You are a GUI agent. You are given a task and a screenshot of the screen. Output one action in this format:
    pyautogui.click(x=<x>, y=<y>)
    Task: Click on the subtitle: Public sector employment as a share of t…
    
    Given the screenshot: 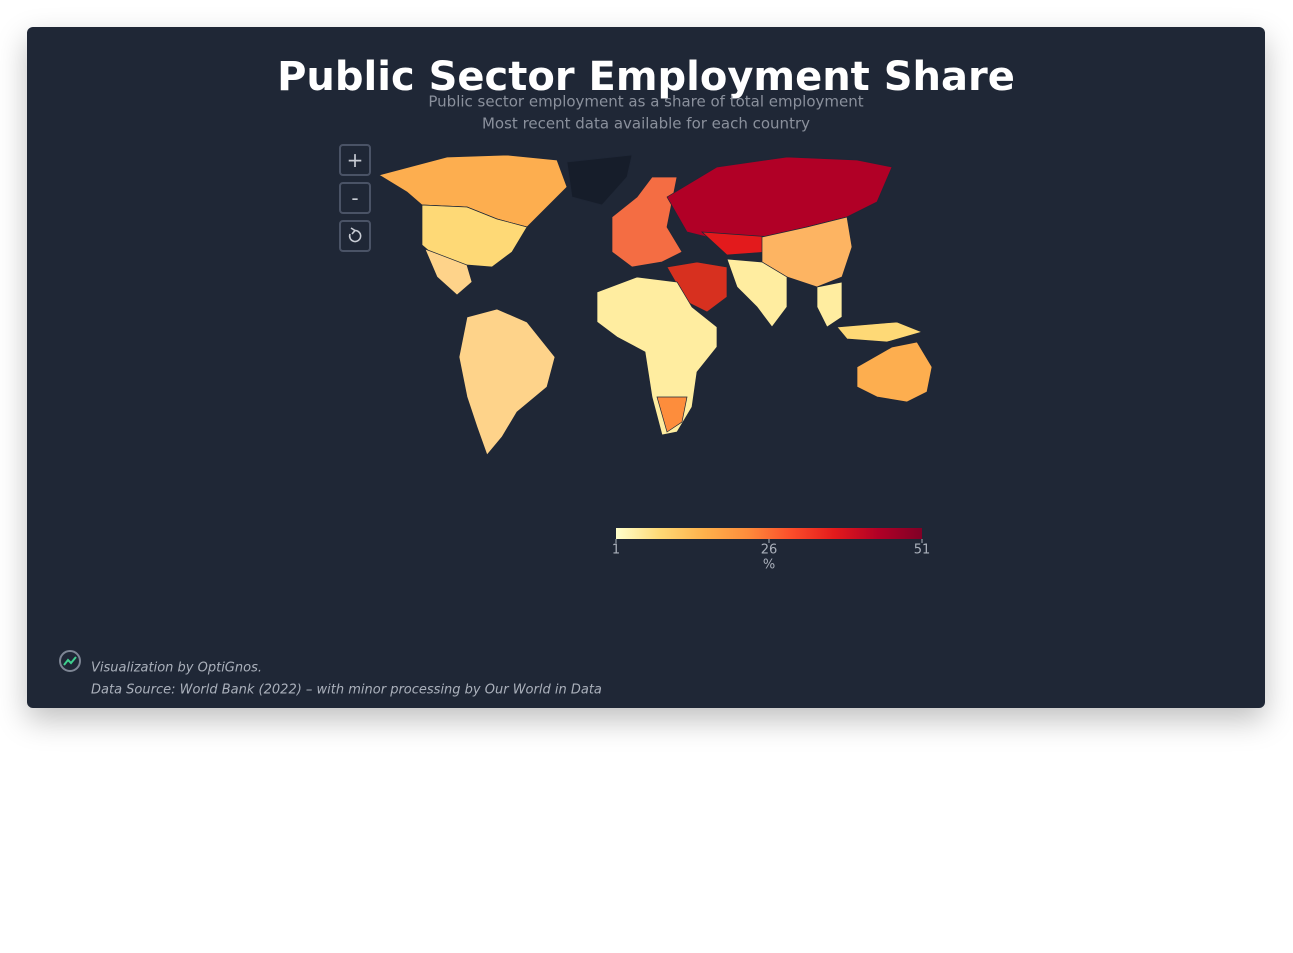 What is the action you would take?
    pyautogui.click(x=645, y=102)
    